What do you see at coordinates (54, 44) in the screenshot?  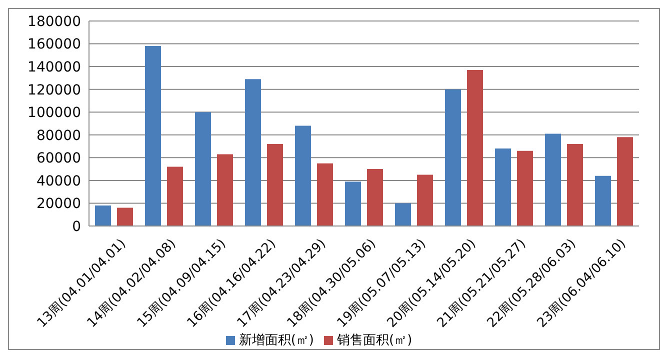 I see `y-tick-label: 160000` at bounding box center [54, 44].